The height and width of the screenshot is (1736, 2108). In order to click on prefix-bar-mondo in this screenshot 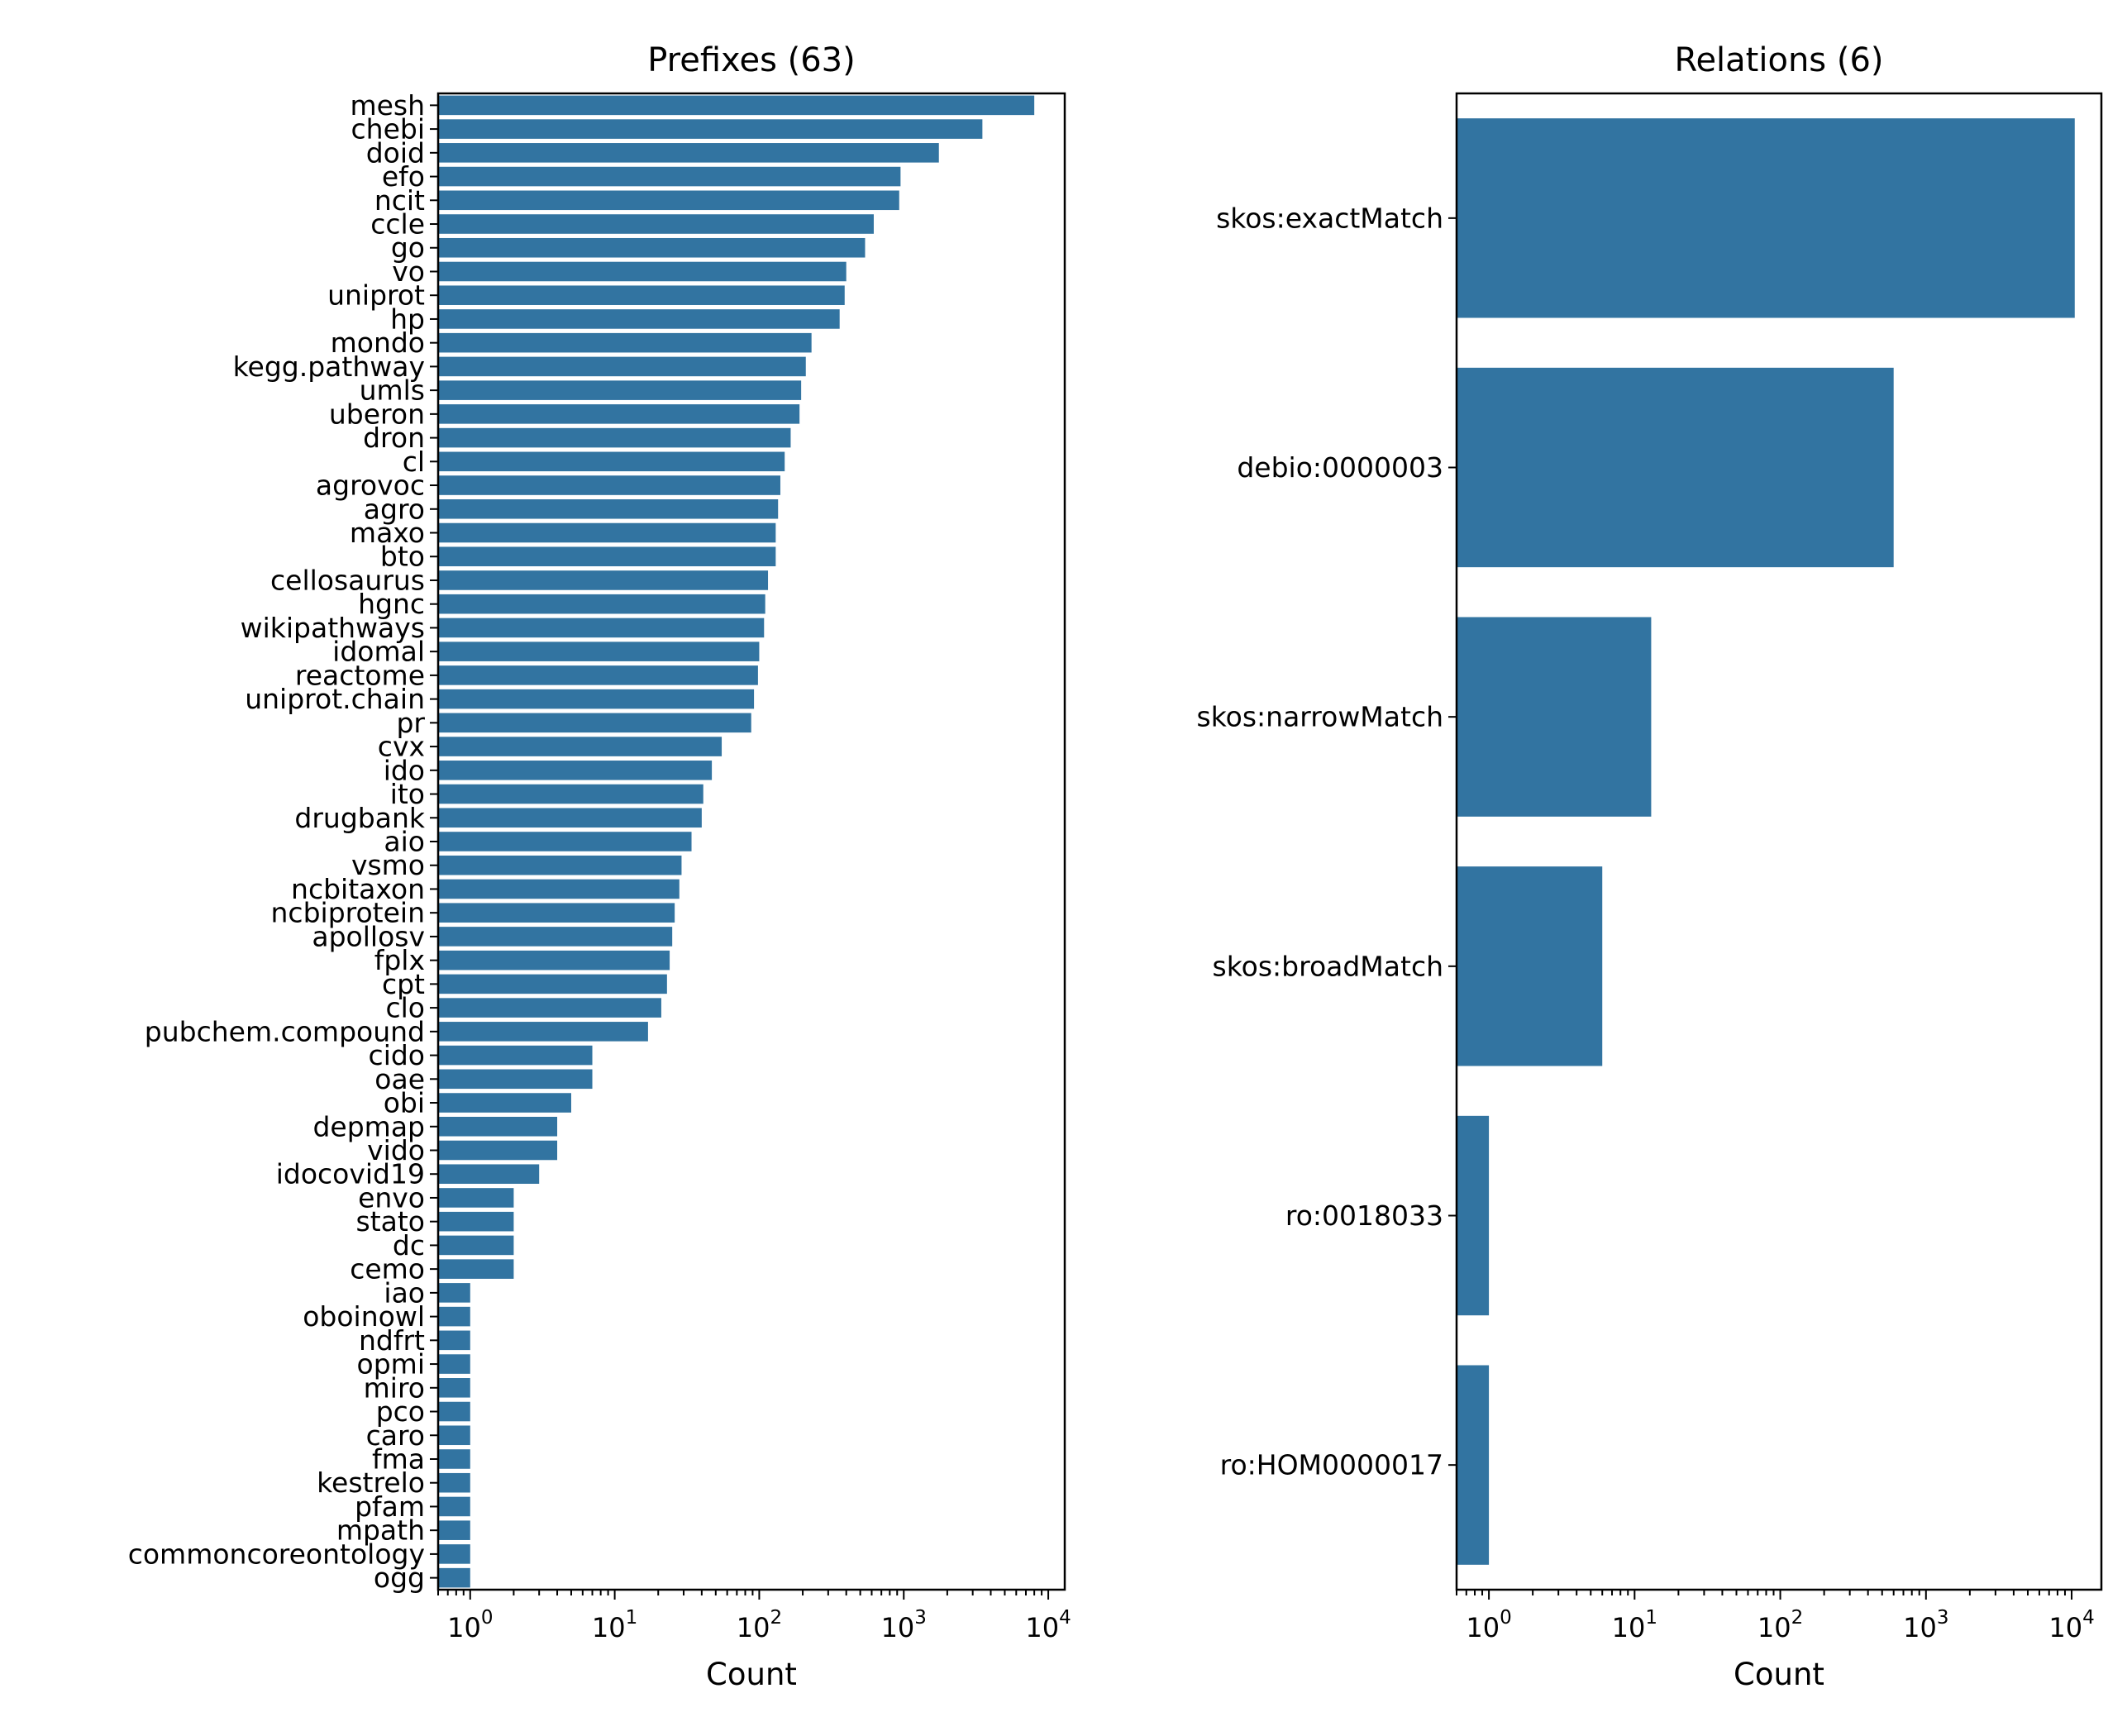, I will do `click(625, 342)`.